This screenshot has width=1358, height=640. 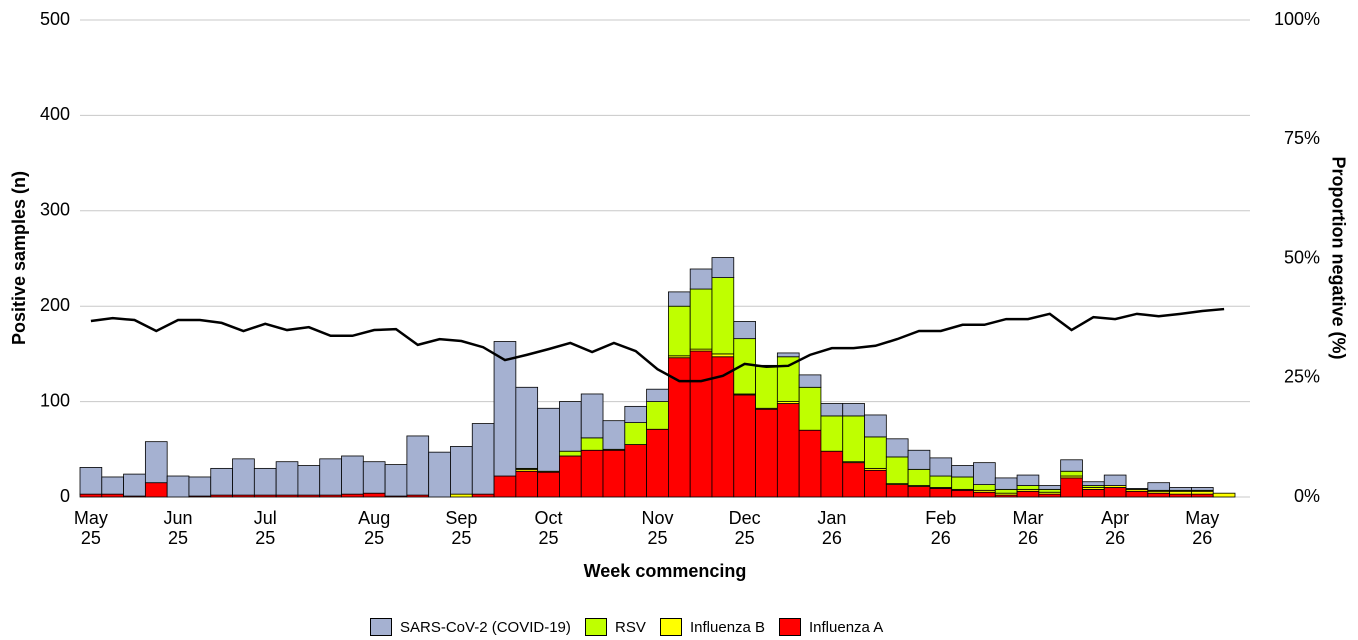 What do you see at coordinates (55, 19) in the screenshot?
I see `y-tick-label: 500` at bounding box center [55, 19].